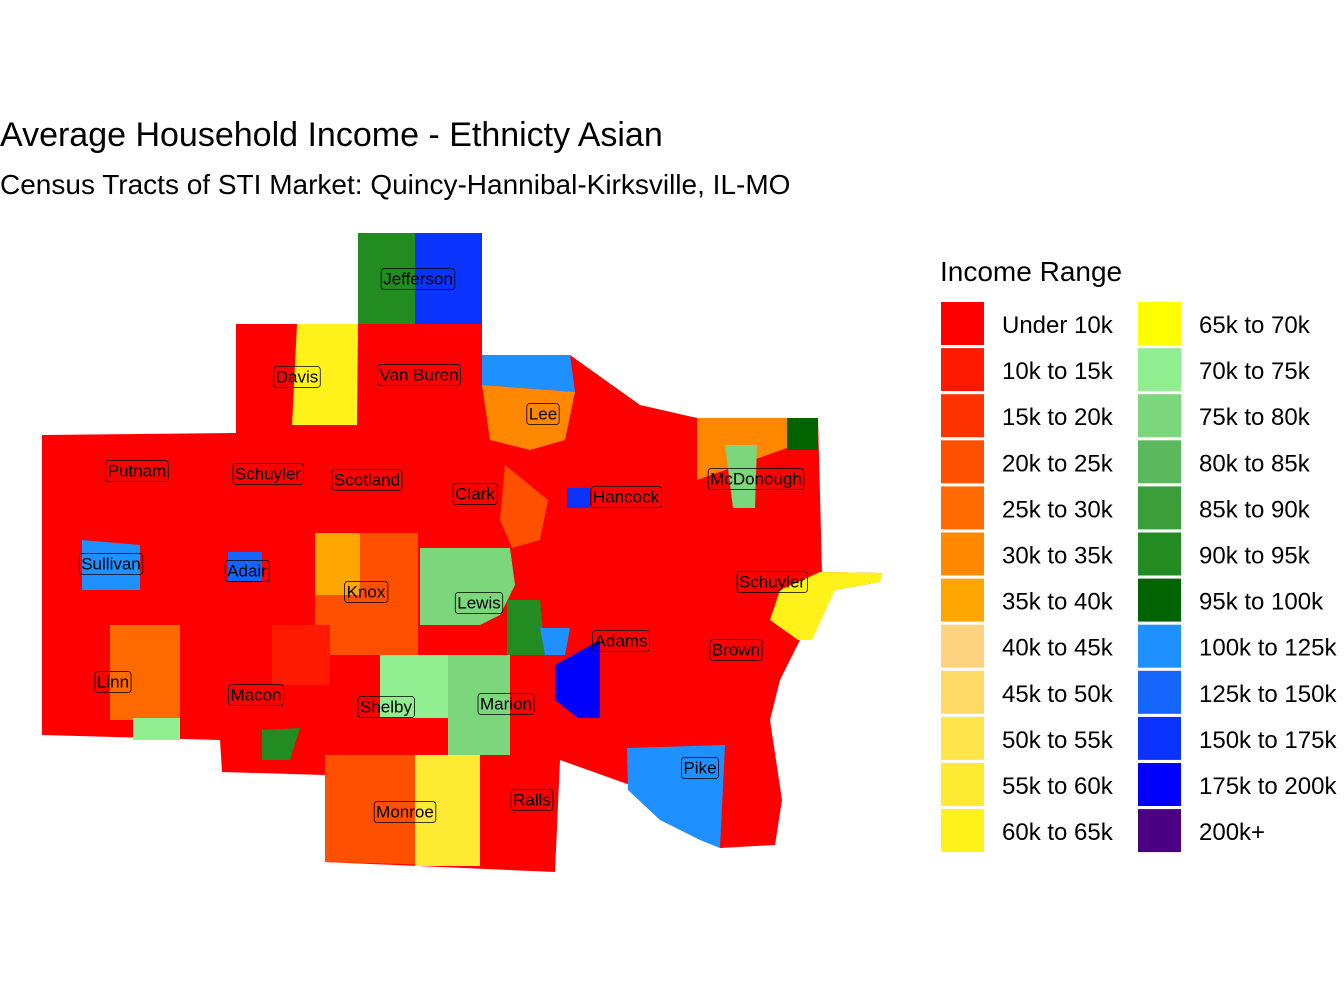 The image size is (1344, 1008). I want to click on county-label: Van Buren, so click(419, 375).